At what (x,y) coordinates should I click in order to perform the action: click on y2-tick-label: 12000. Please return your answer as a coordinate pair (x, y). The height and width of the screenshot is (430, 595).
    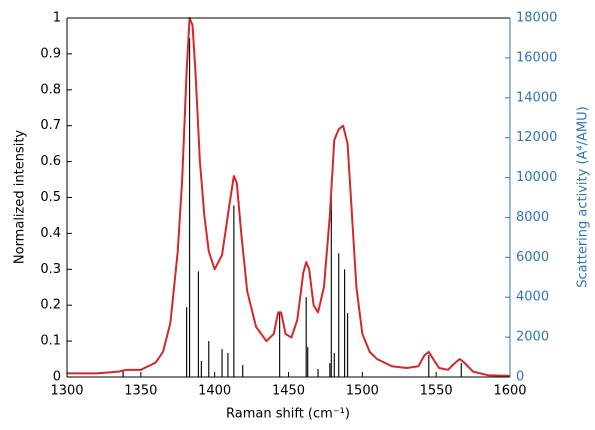
    Looking at the image, I should click on (536, 137).